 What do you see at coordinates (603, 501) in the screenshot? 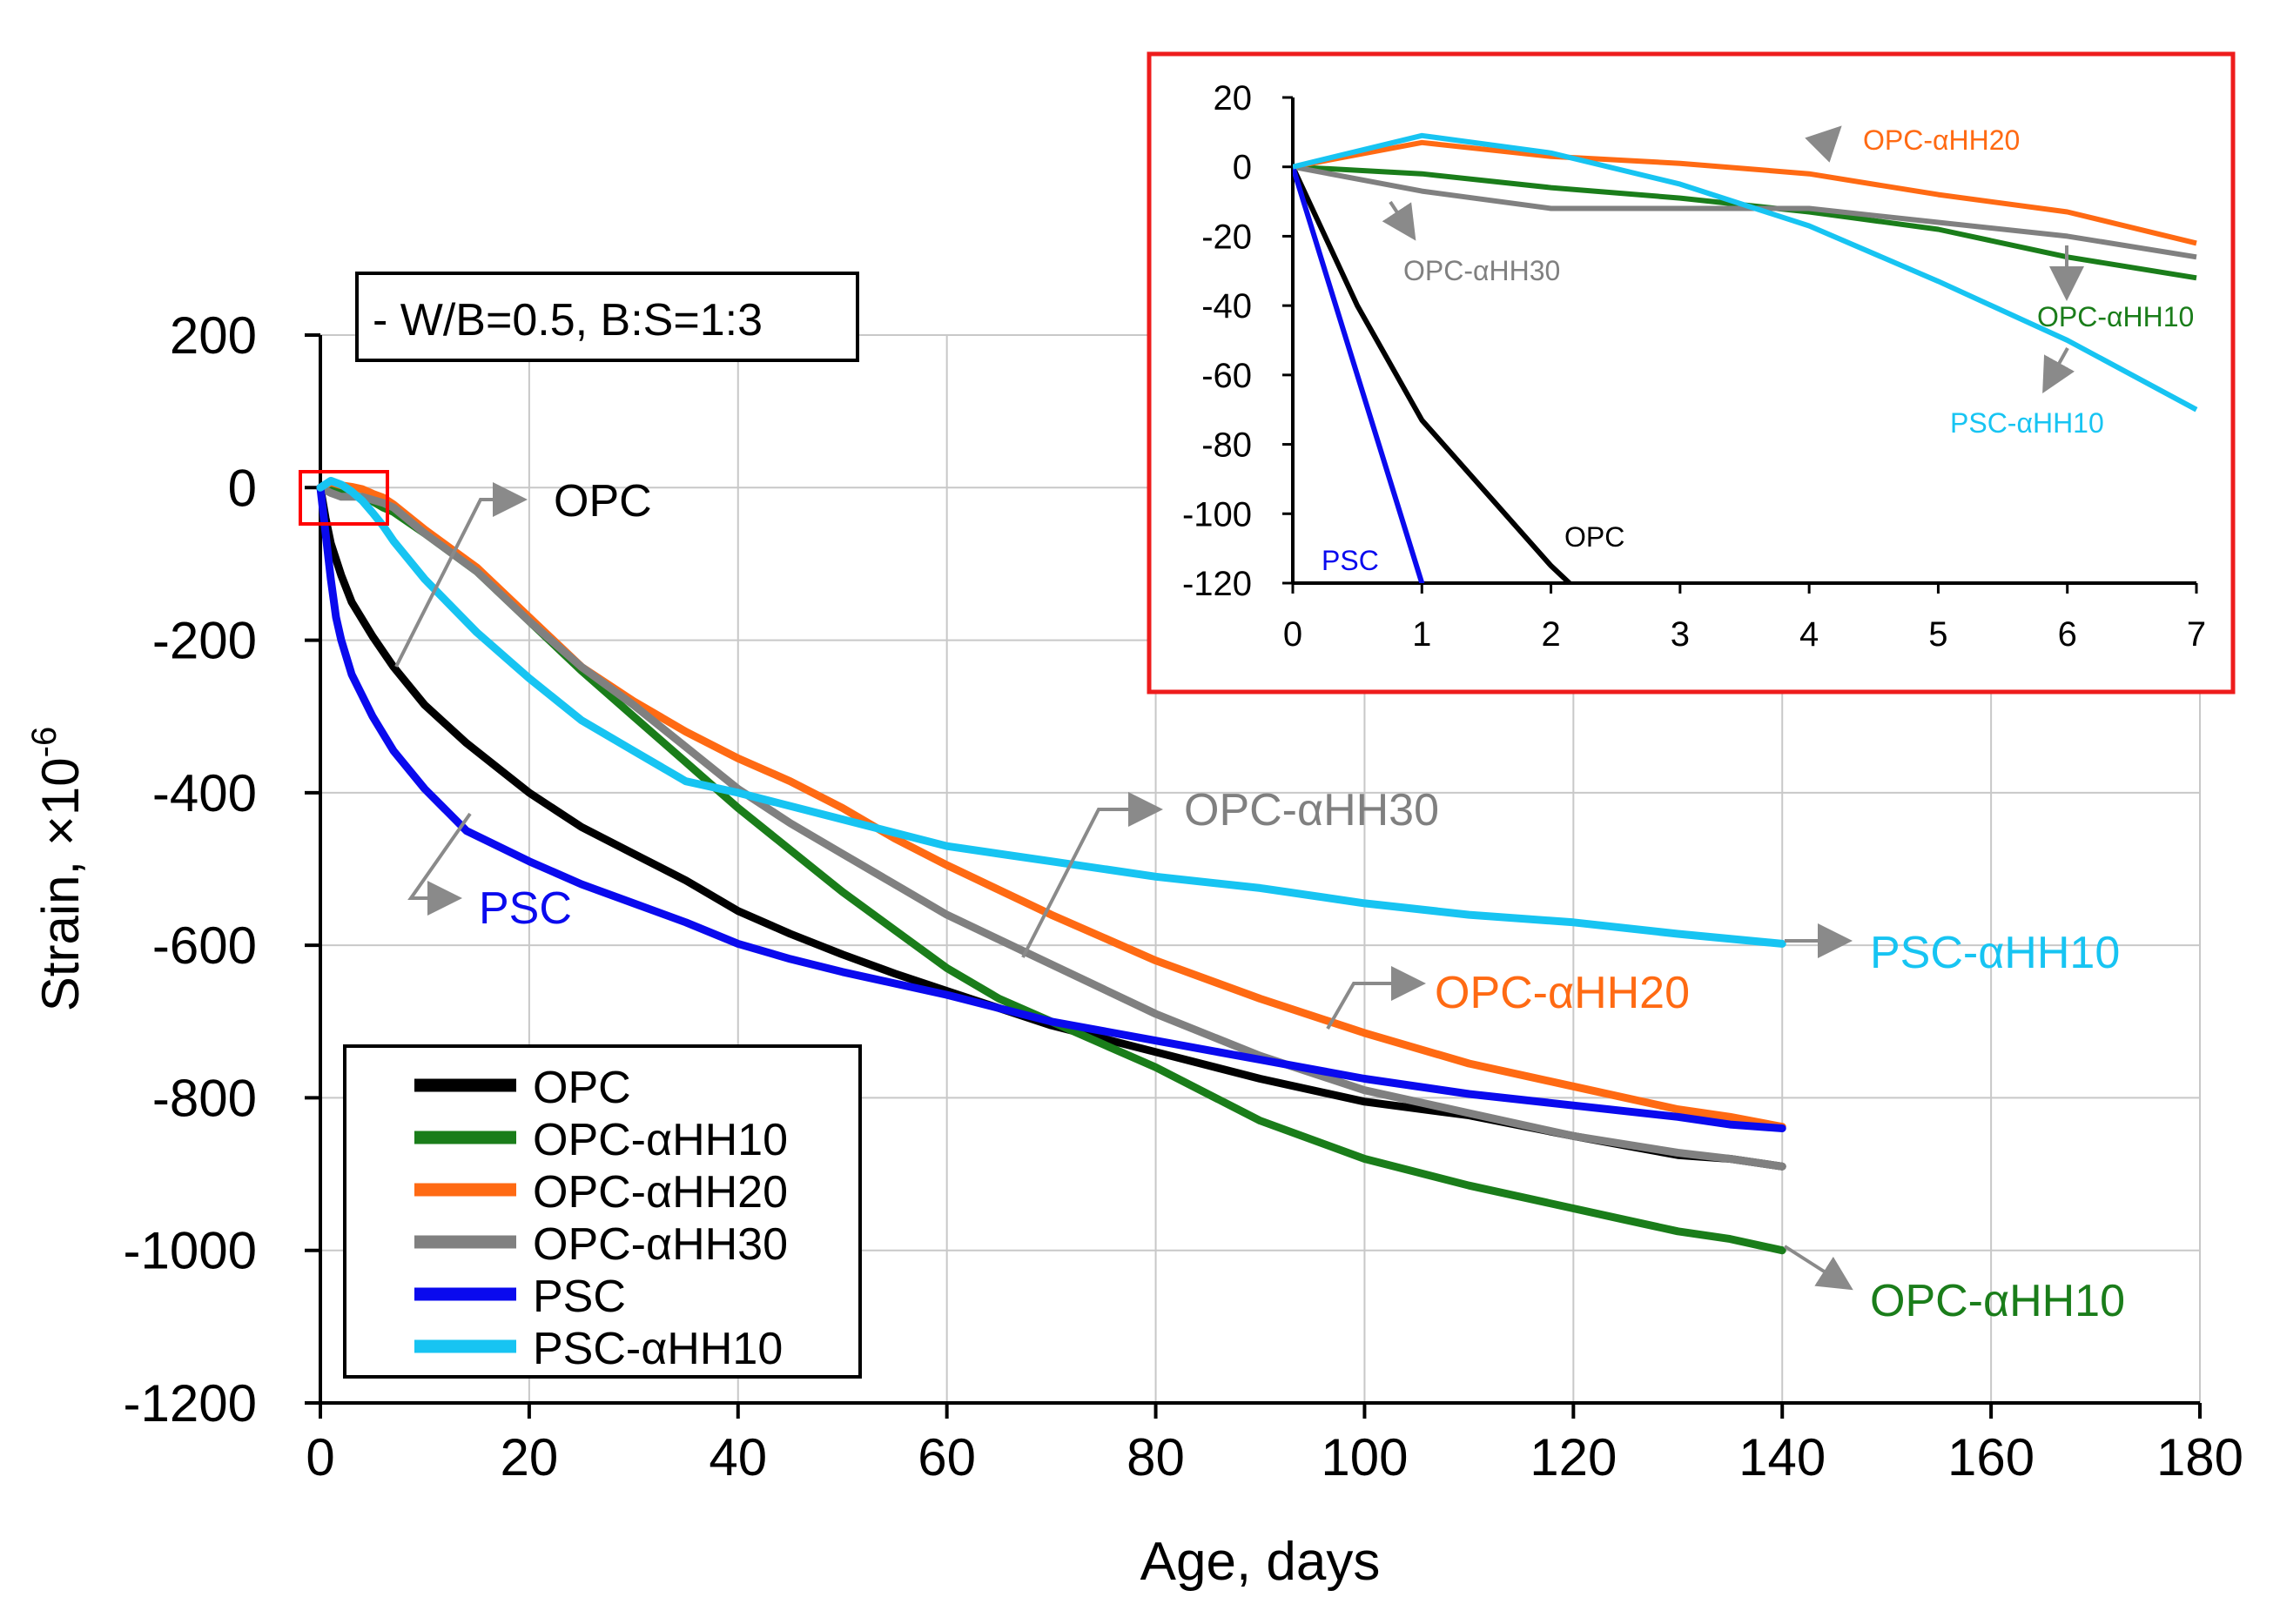
I see `annotation-label: OPC` at bounding box center [603, 501].